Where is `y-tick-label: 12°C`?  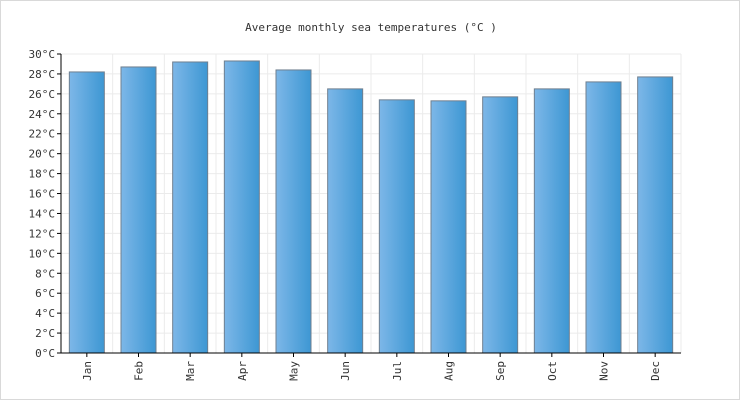
y-tick-label: 12°C is located at coordinates (42, 233).